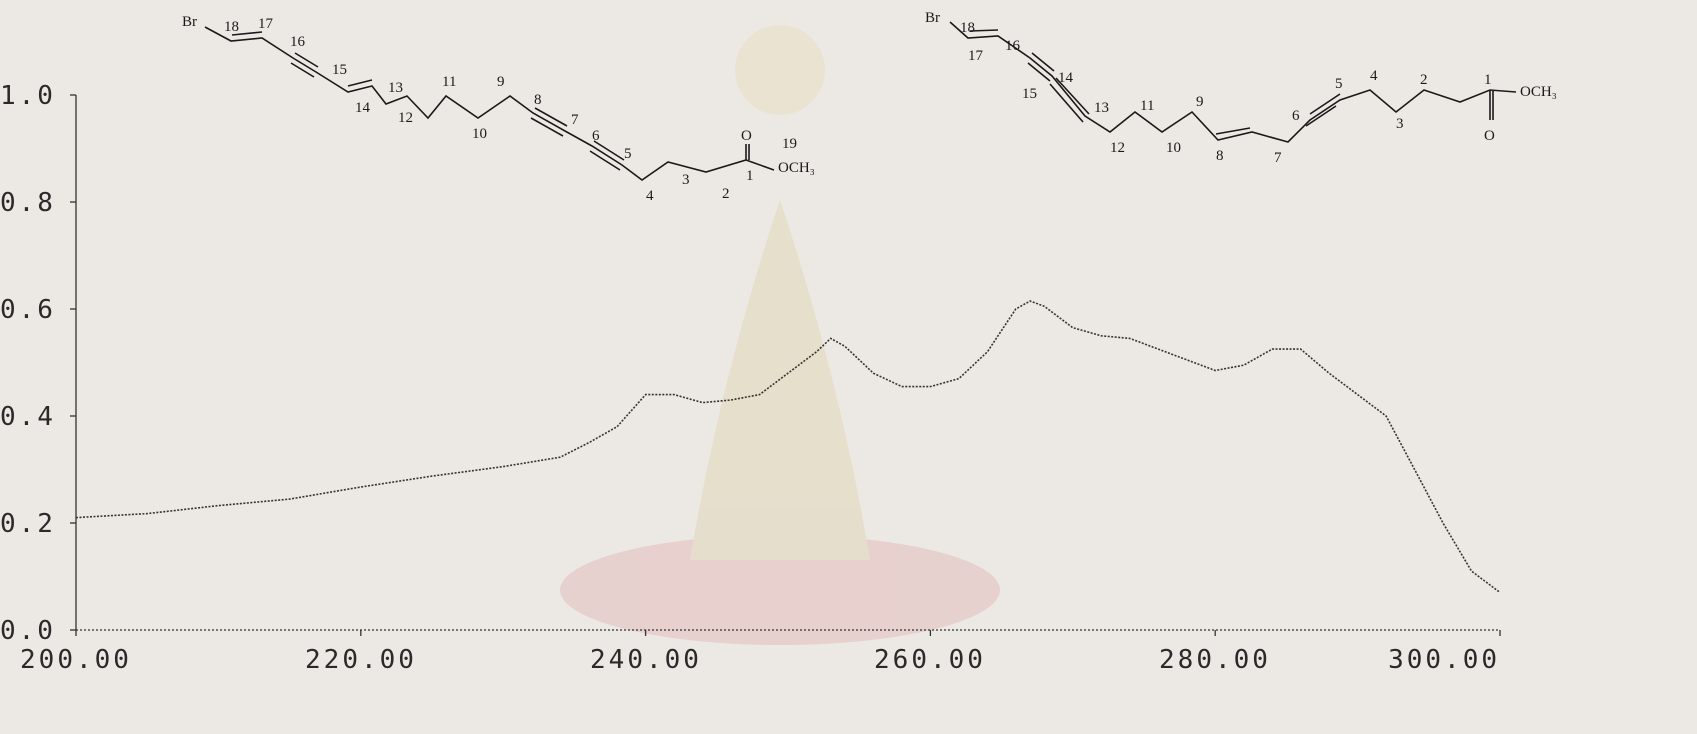 The image size is (1697, 734). I want to click on structure-right-c1: 1, so click(1488, 80).